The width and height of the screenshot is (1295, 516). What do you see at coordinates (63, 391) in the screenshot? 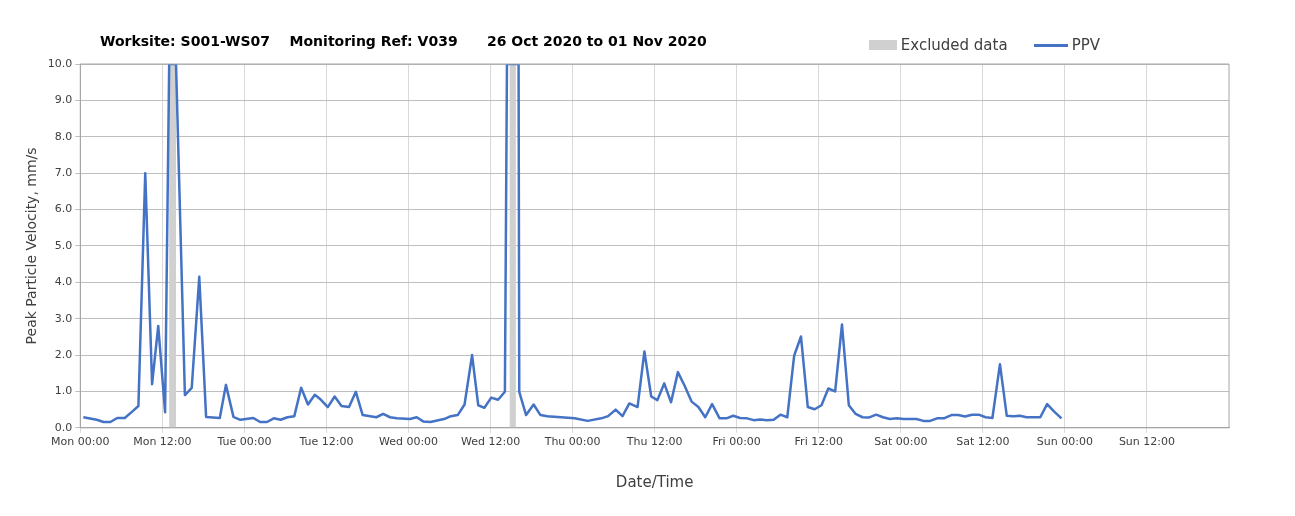
I see `y-tick-label: 1.0` at bounding box center [63, 391].